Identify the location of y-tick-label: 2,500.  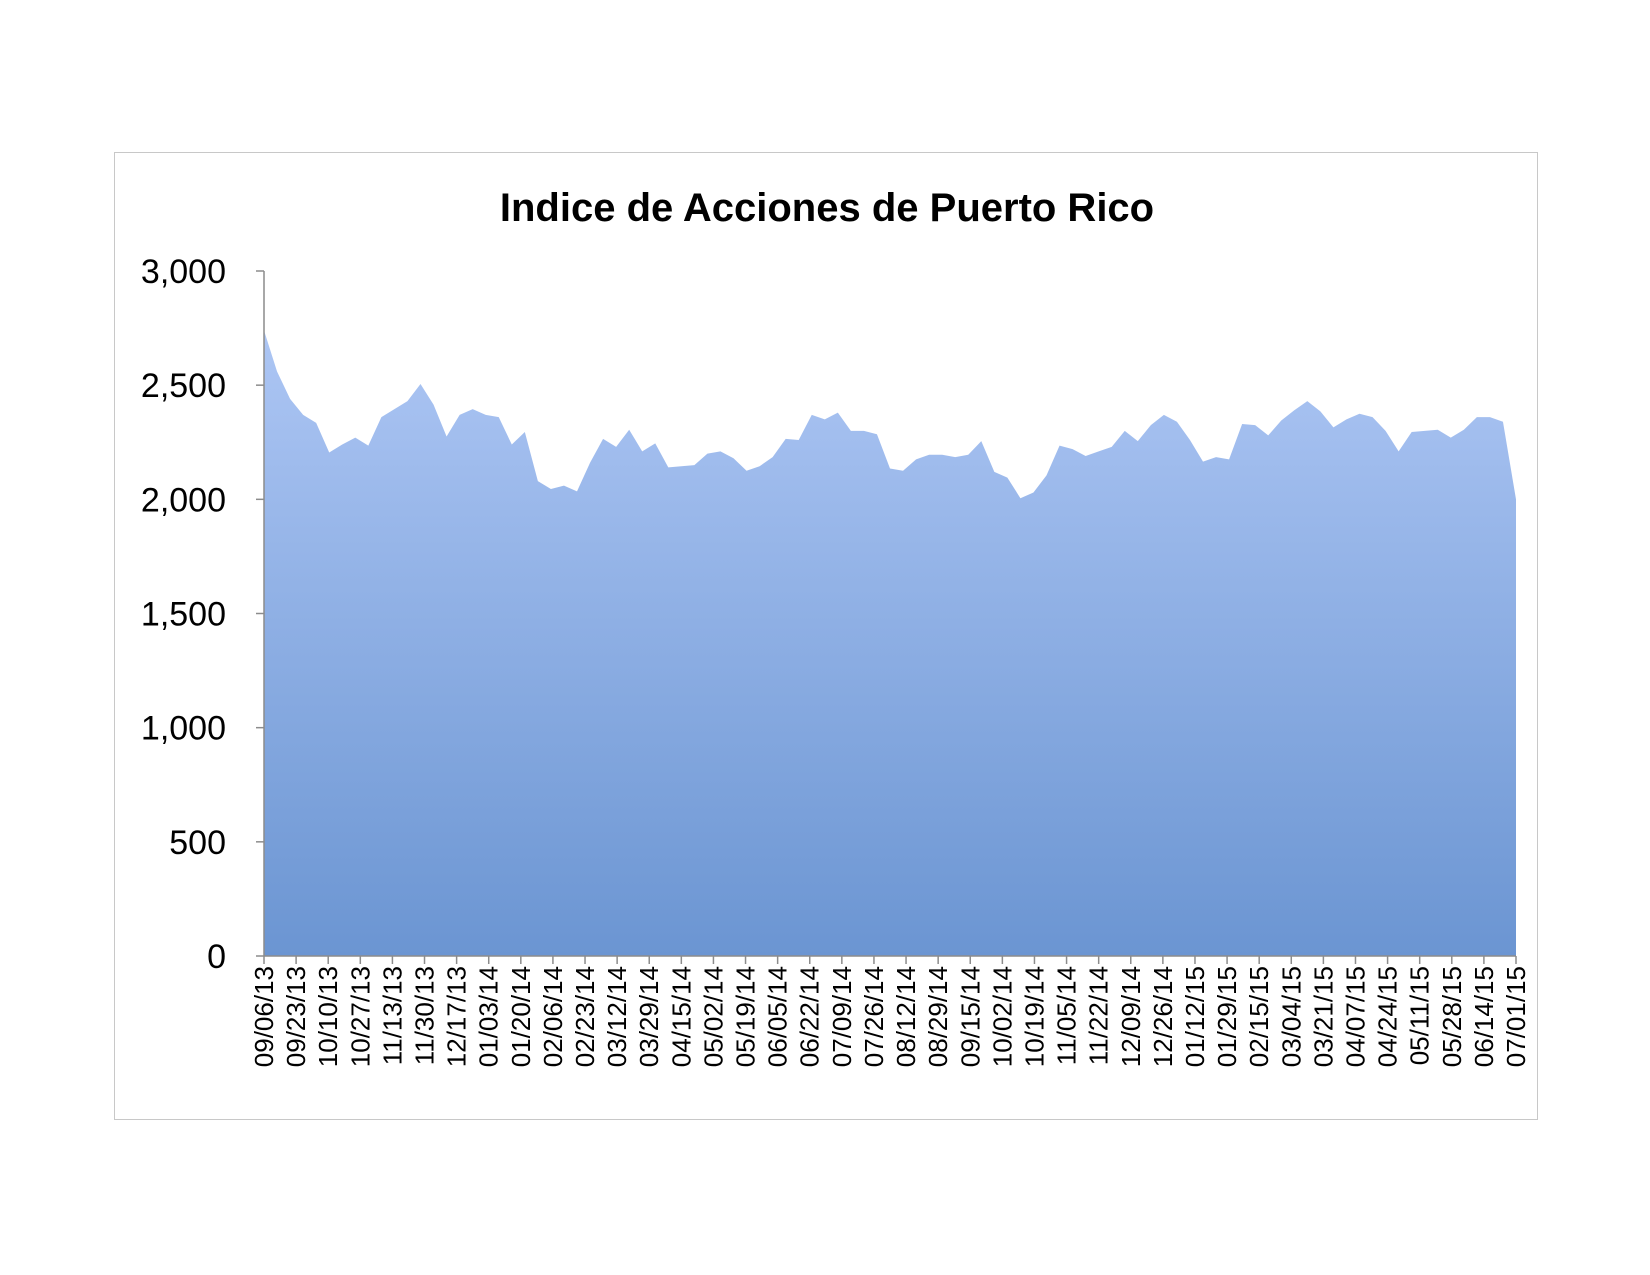
(183, 386).